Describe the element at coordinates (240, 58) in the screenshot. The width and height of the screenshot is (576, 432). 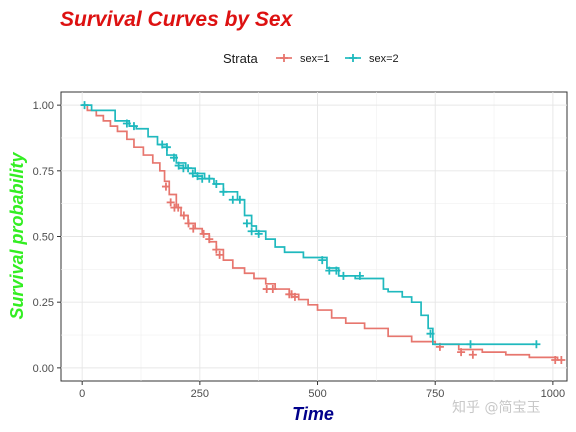
I see `legend-title: Strata` at that location.